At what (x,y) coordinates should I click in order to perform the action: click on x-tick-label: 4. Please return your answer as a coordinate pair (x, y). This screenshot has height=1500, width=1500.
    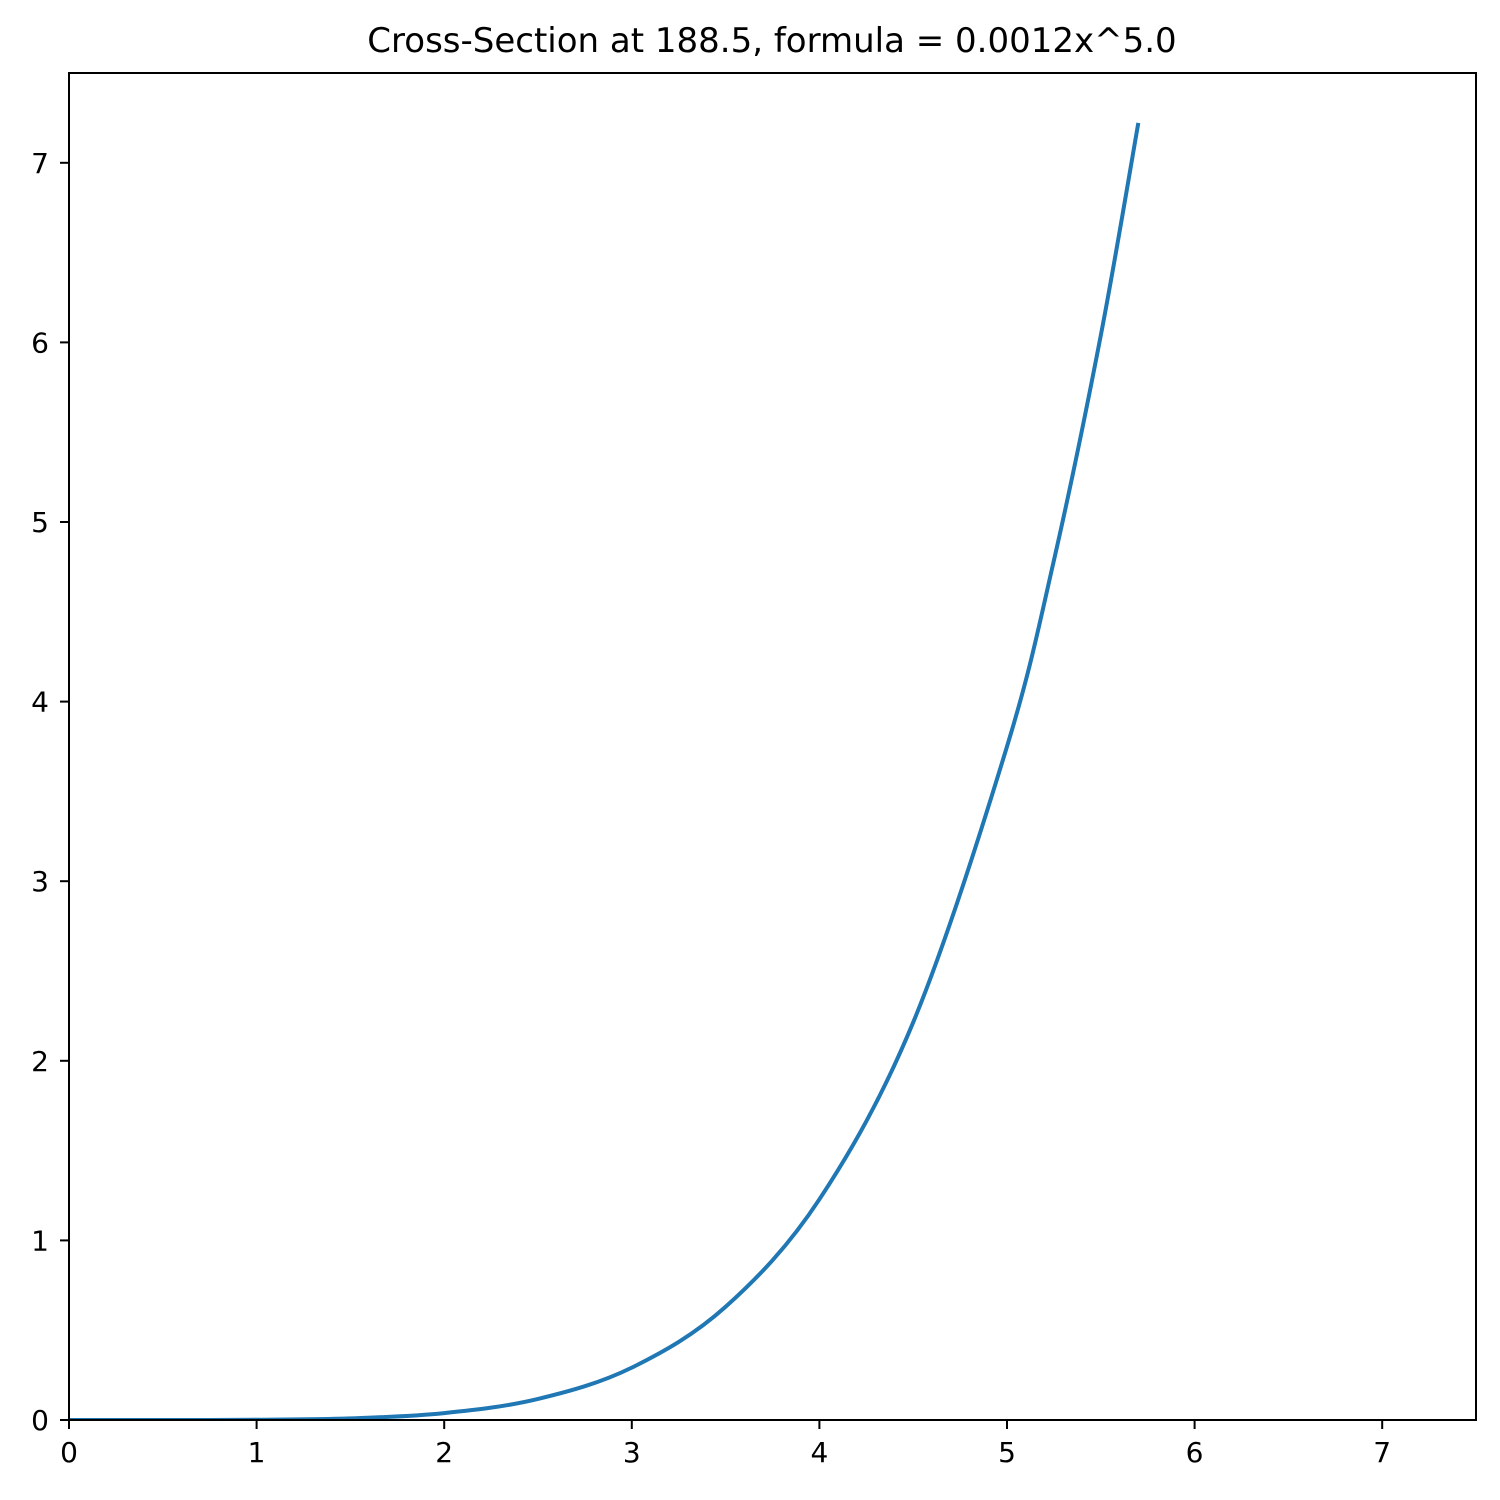
    Looking at the image, I should click on (819, 1452).